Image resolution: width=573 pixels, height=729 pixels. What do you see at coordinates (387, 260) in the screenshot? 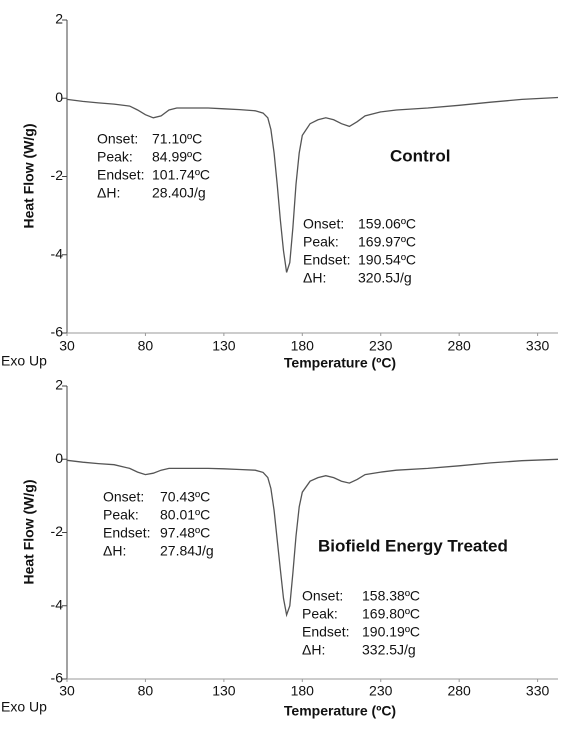
I see `annotation-value: 190.54ºC` at bounding box center [387, 260].